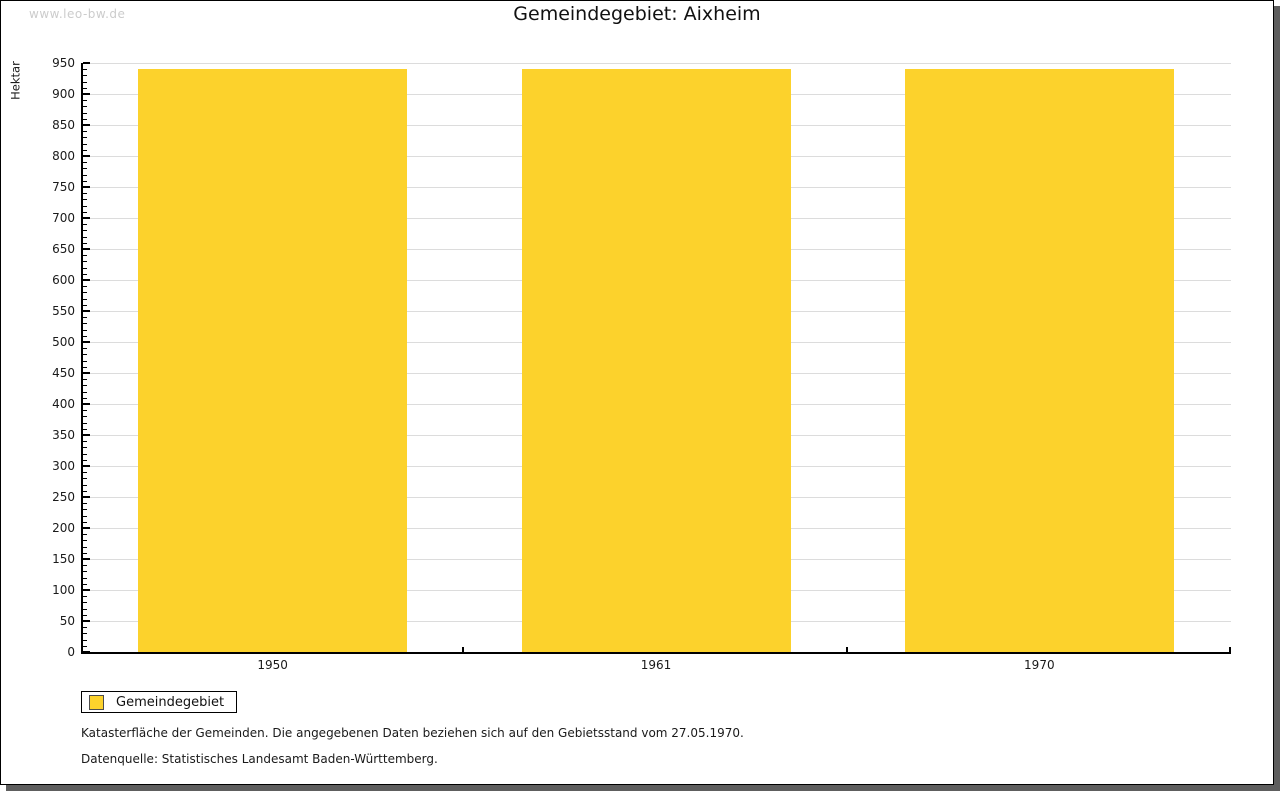 The width and height of the screenshot is (1280, 791). I want to click on y-tick-label-200: 200, so click(63, 528).